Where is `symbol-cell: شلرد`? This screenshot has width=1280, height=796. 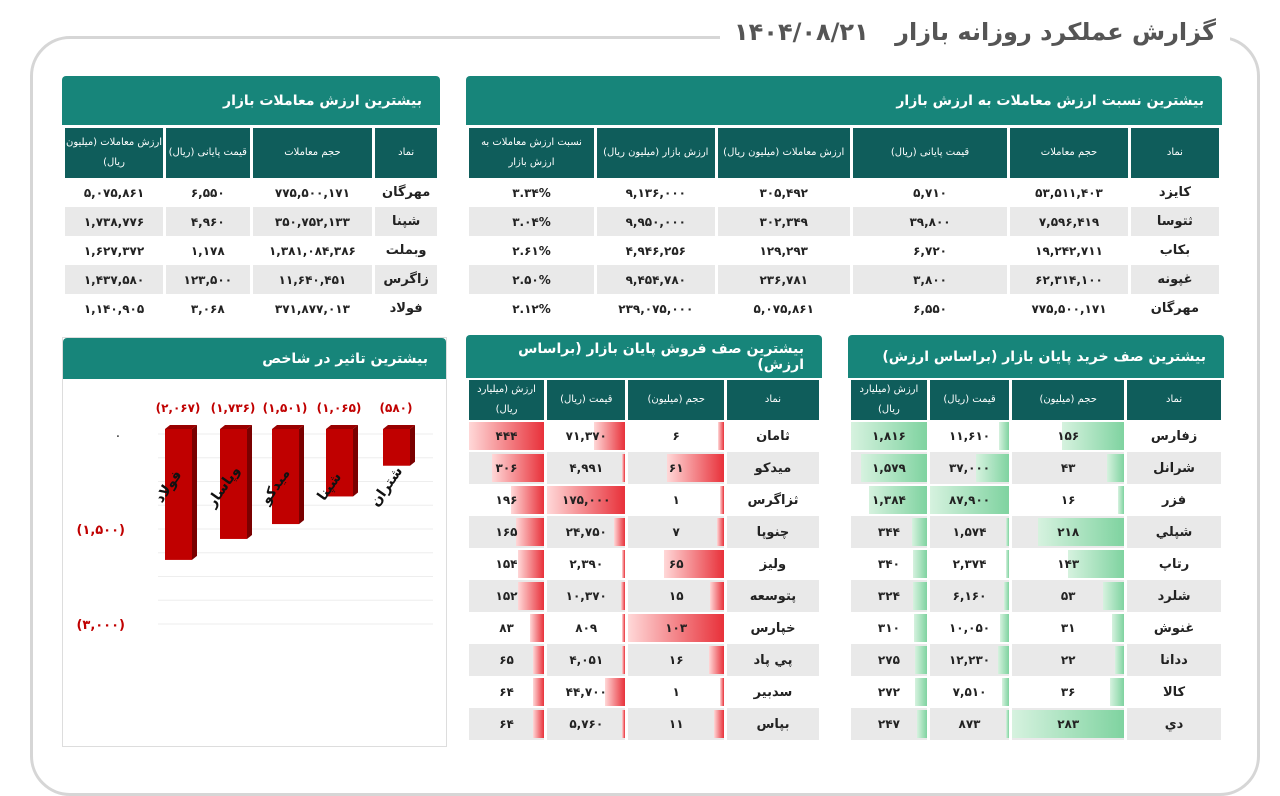
symbol-cell: شلرد is located at coordinates (1174, 596).